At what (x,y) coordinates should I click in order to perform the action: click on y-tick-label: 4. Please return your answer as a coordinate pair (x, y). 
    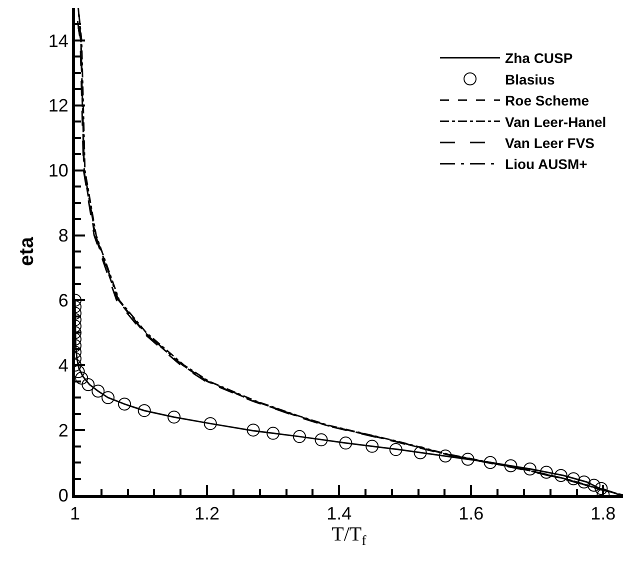
    Looking at the image, I should click on (63, 365).